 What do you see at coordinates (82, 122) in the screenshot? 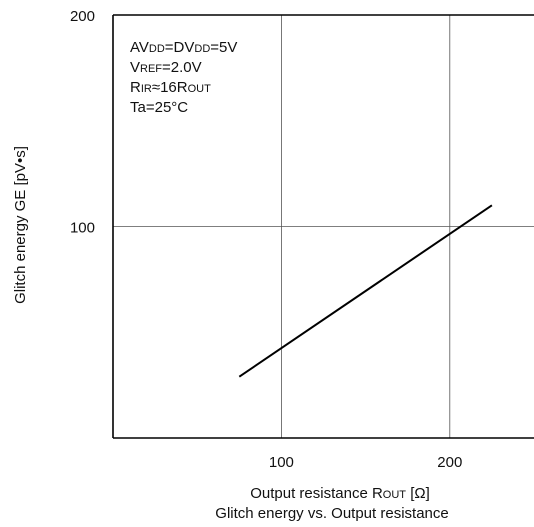
I see `y-tick-labels: 100 200` at bounding box center [82, 122].